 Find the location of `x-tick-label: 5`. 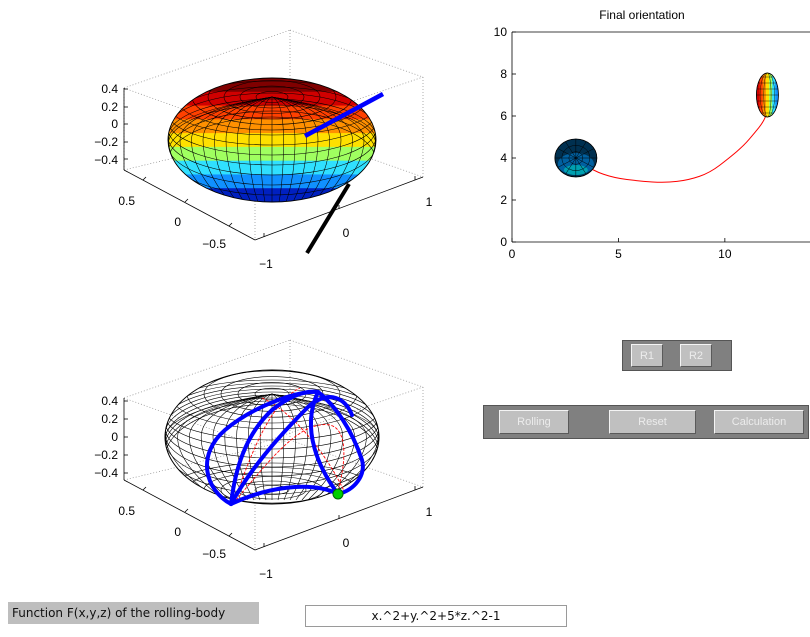

x-tick-label: 5 is located at coordinates (618, 254).